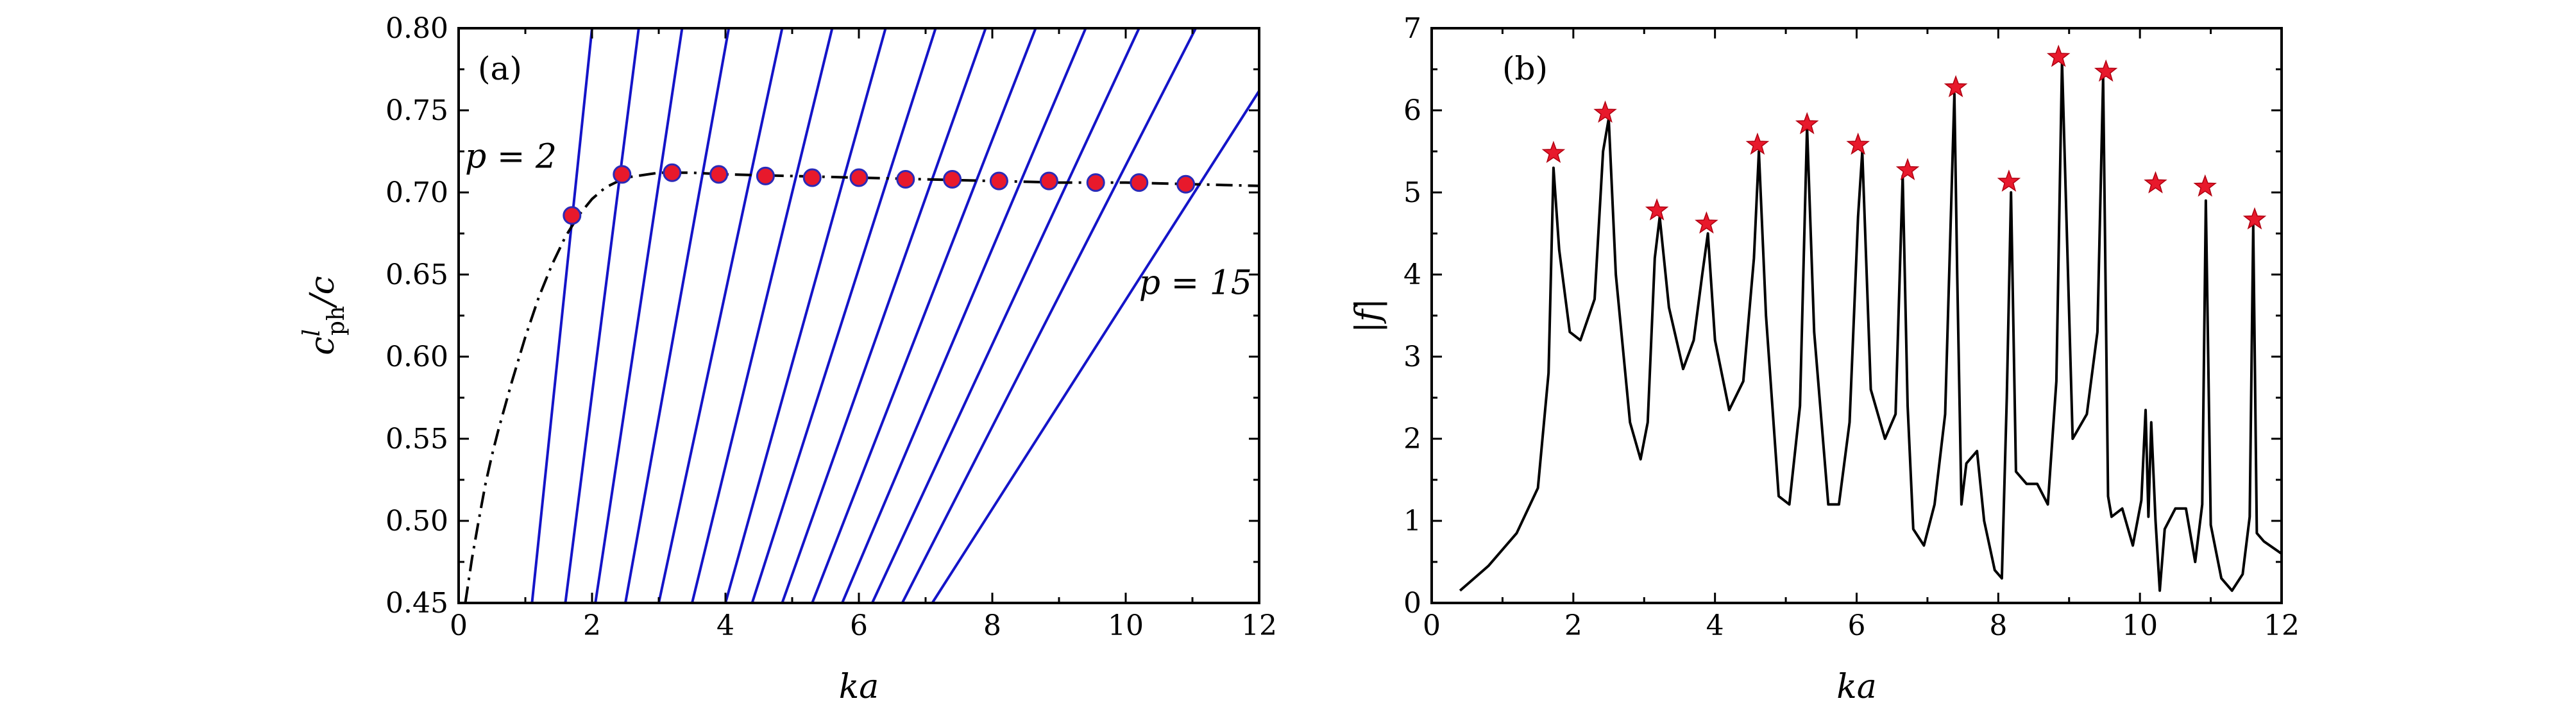 The image size is (2576, 712). I want to click on line-p13, so click(1005, 315).